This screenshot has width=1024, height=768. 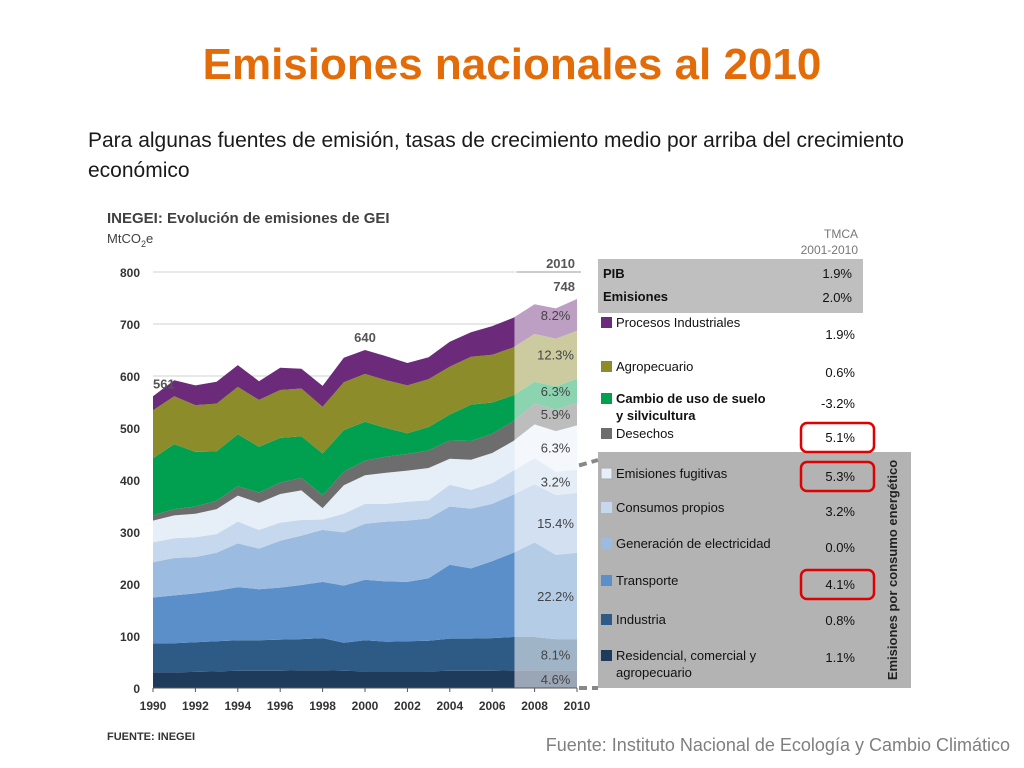 I want to click on y-tick-label: 700, so click(x=130, y=325).